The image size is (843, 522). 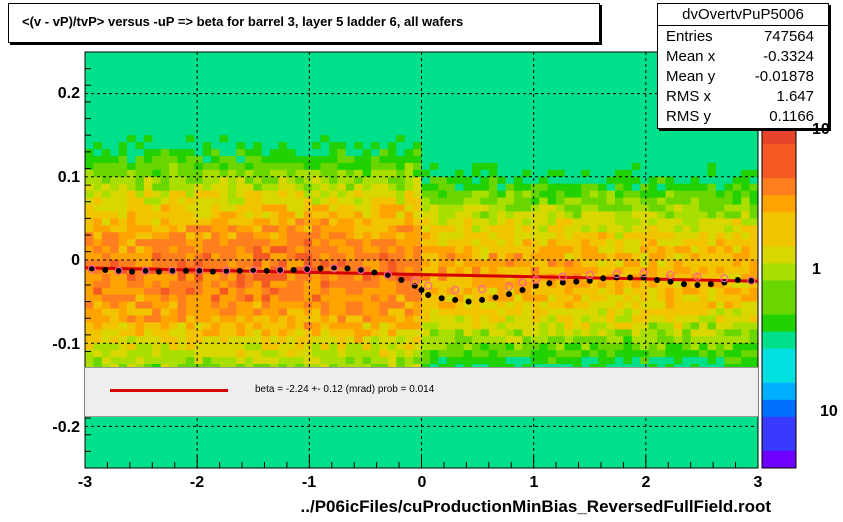 I want to click on profile-point-filled, so click(x=482, y=299).